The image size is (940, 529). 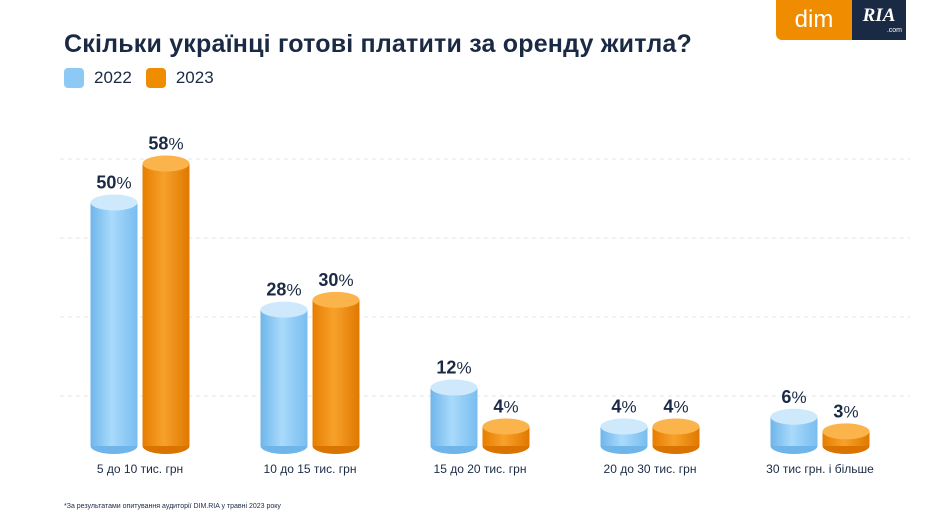 I want to click on value-label-2023-3: 4%, so click(x=505, y=407).